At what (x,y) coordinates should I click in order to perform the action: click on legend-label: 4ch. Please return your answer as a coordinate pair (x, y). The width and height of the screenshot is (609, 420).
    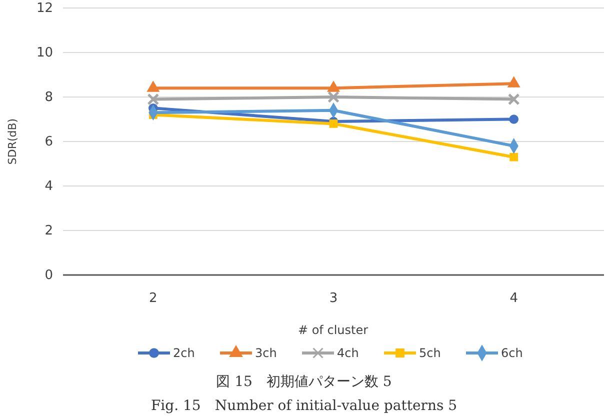
    Looking at the image, I should click on (348, 353).